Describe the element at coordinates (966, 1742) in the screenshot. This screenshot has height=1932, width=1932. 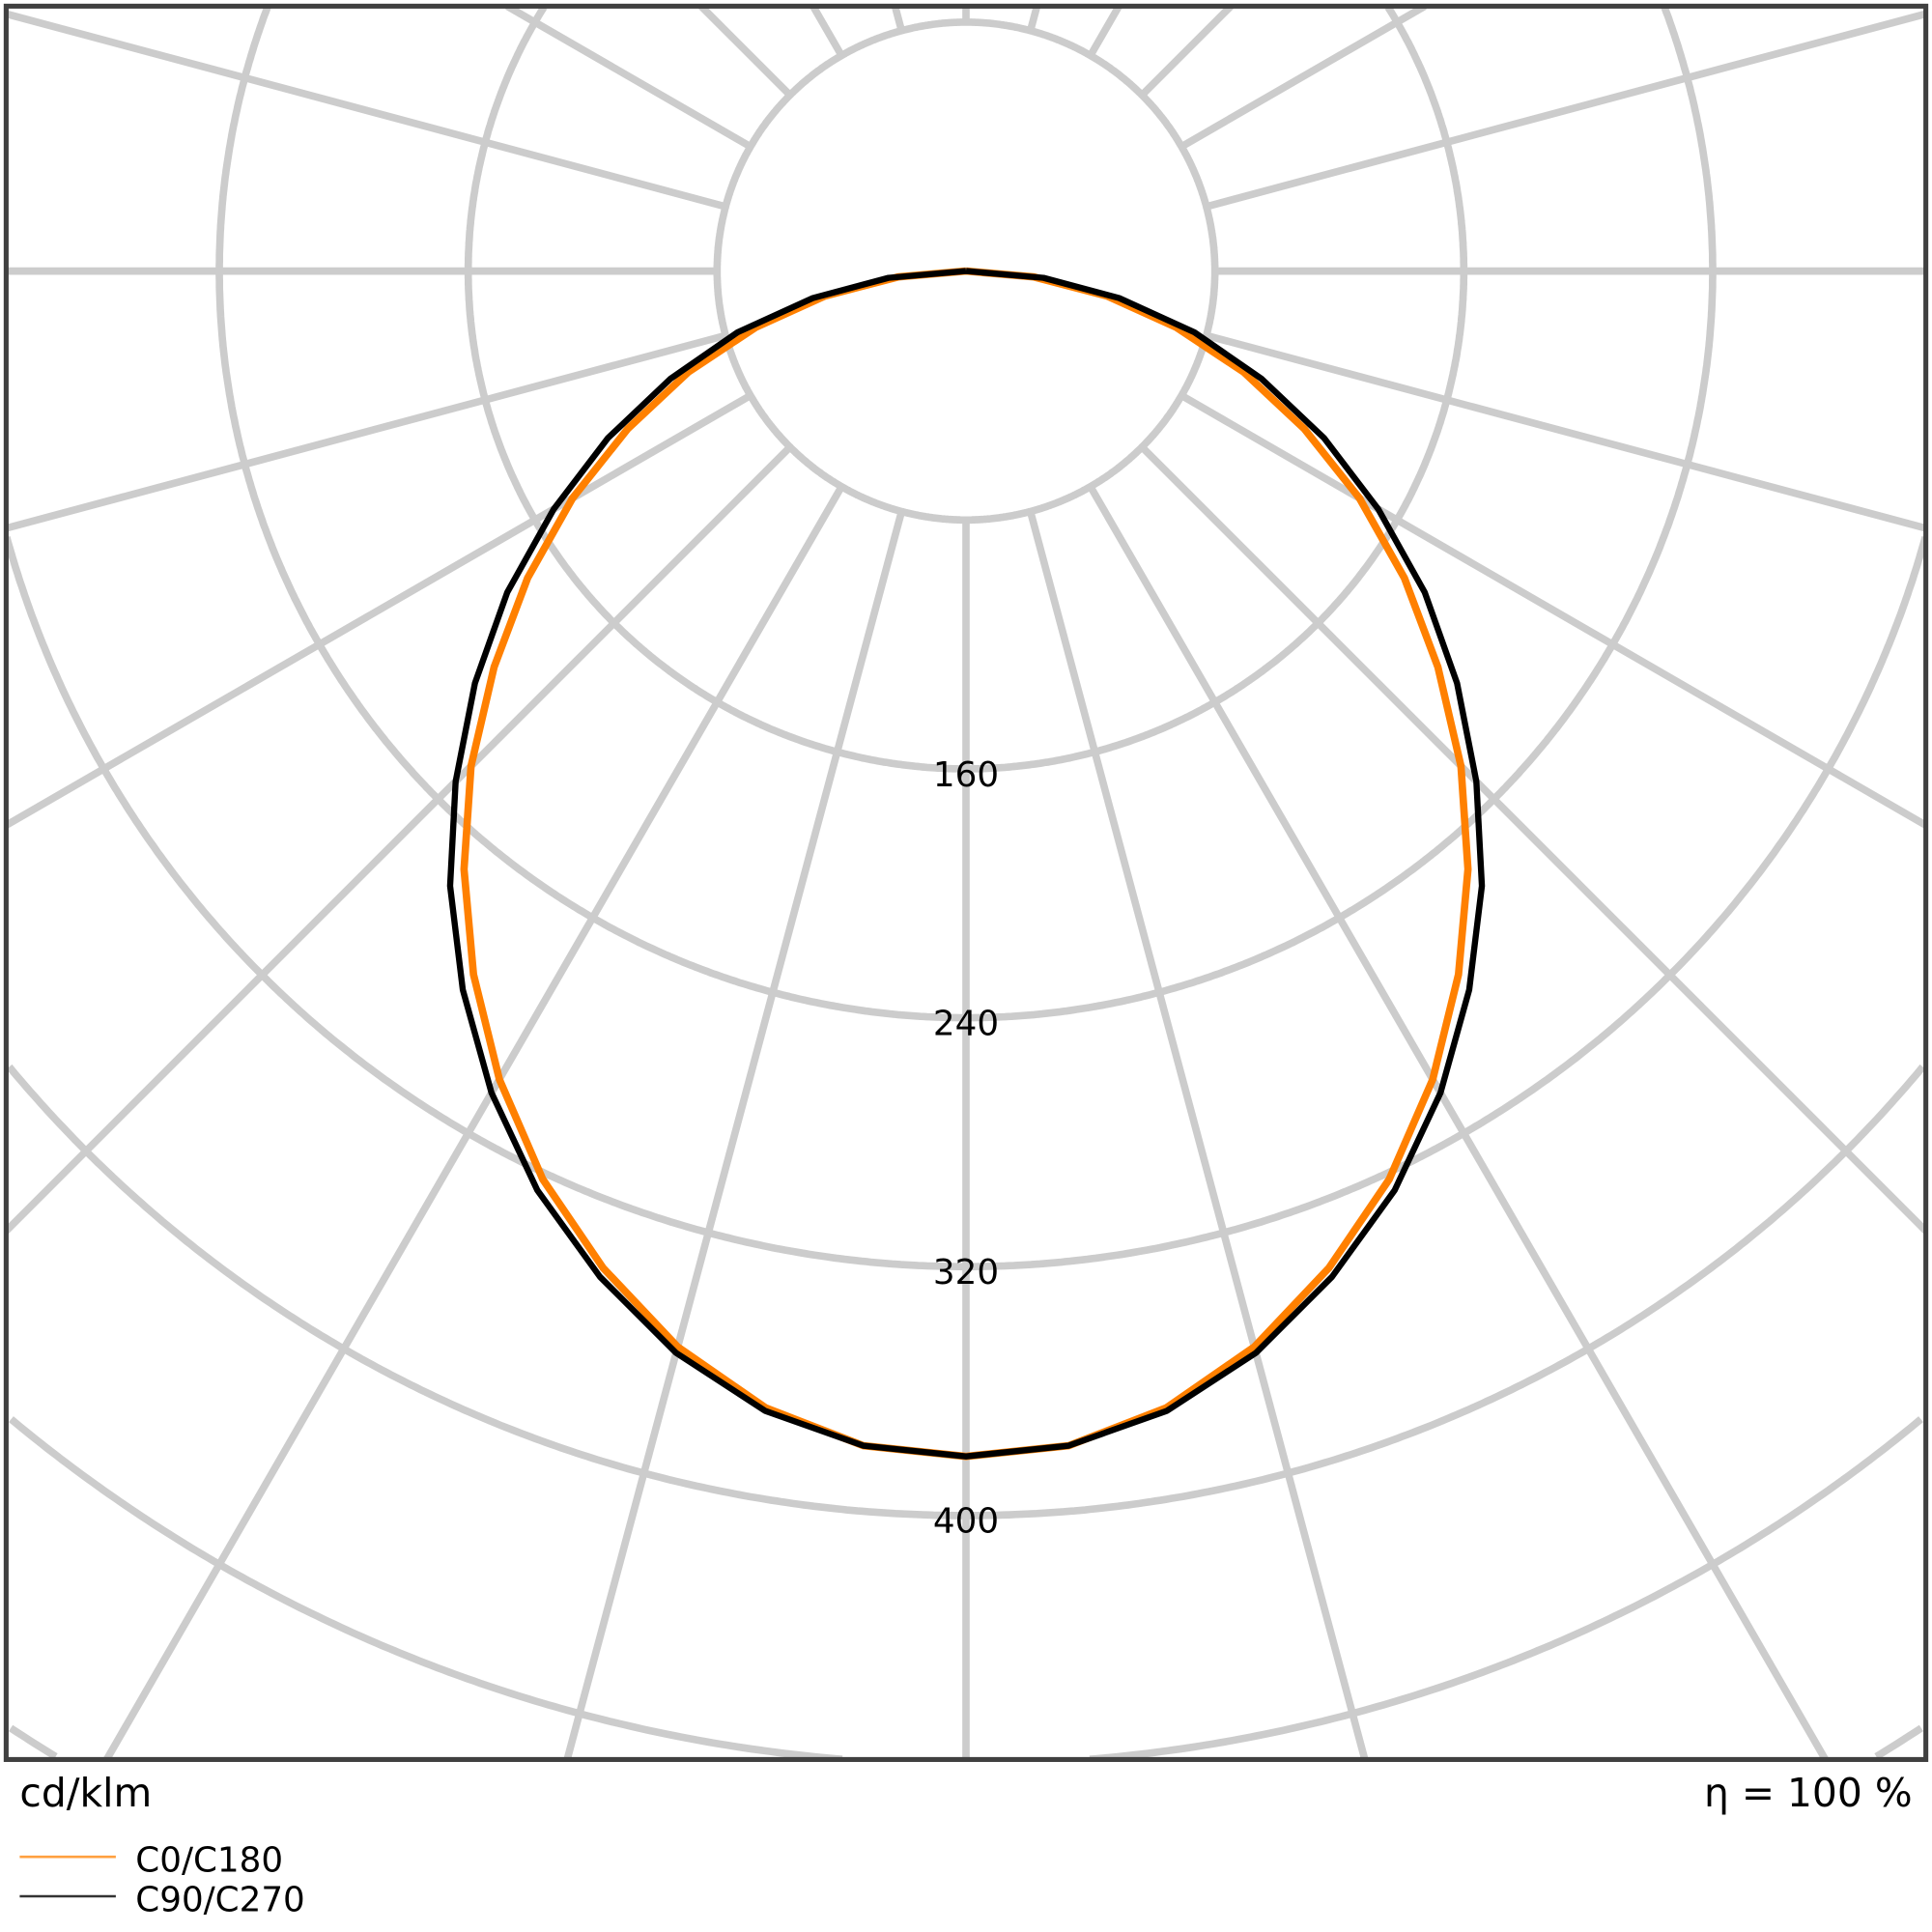
I see `grid-ring` at that location.